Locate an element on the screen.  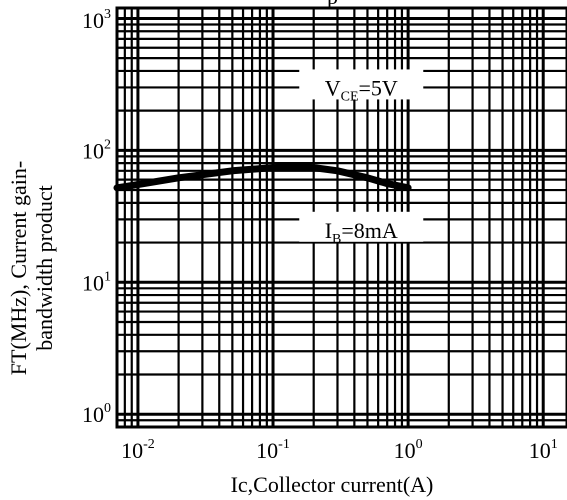
fr-curve is located at coordinates (262, 177).